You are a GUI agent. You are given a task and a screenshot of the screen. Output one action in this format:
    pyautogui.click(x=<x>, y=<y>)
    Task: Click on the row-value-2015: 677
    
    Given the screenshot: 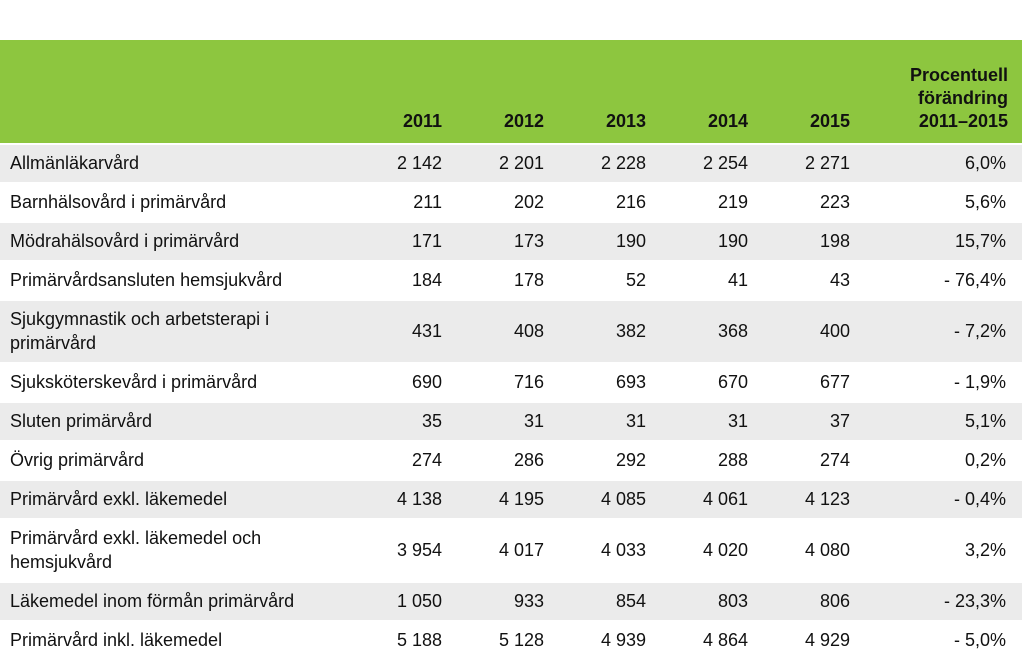 What is the action you would take?
    pyautogui.click(x=809, y=382)
    